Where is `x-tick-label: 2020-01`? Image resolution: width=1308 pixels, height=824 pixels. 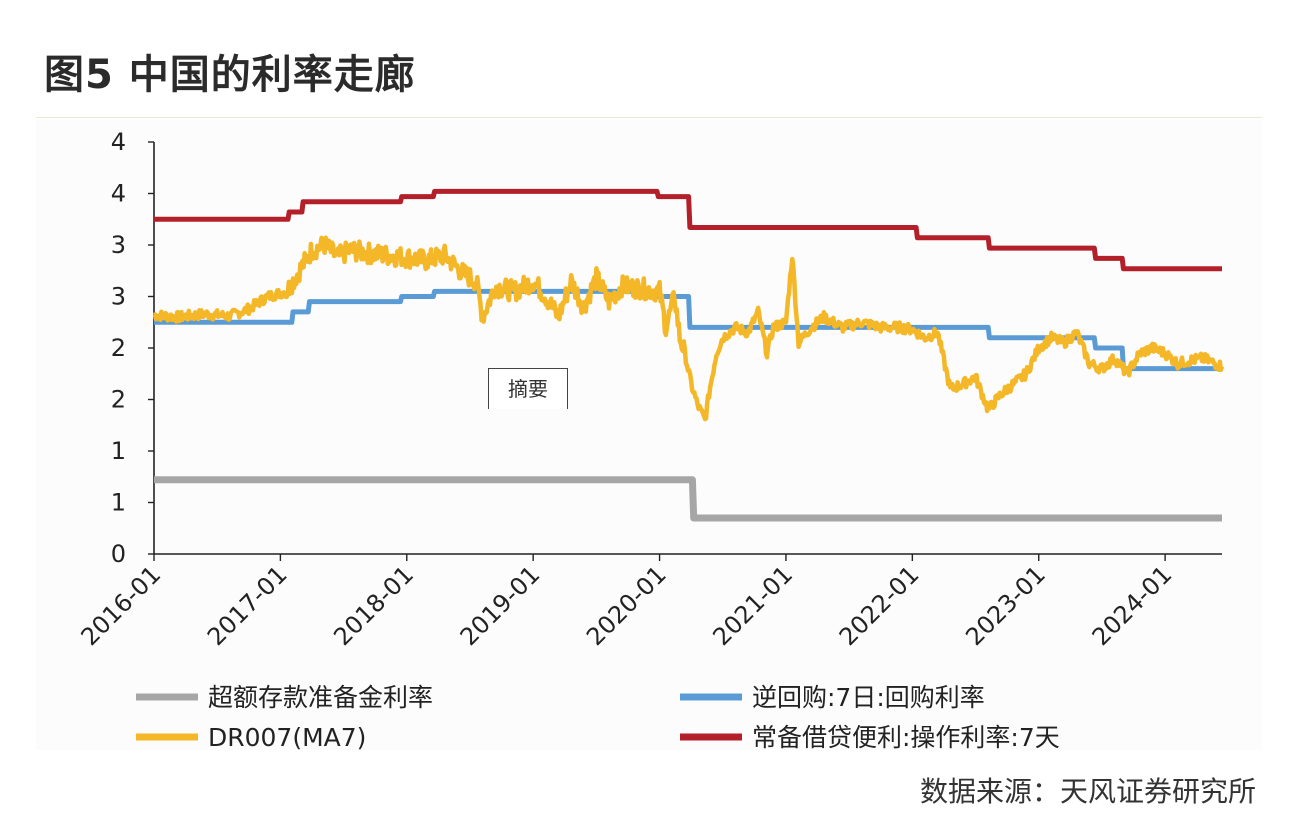
x-tick-label: 2020-01 is located at coordinates (626, 605).